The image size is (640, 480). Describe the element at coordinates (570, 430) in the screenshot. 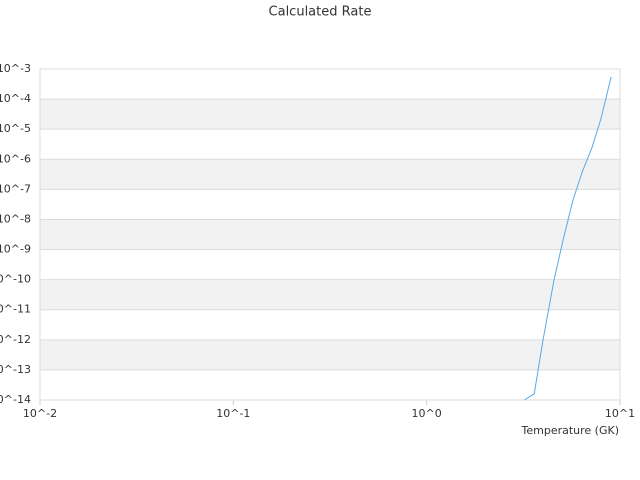

I see `x-axis-label: Temperature (GK)` at that location.